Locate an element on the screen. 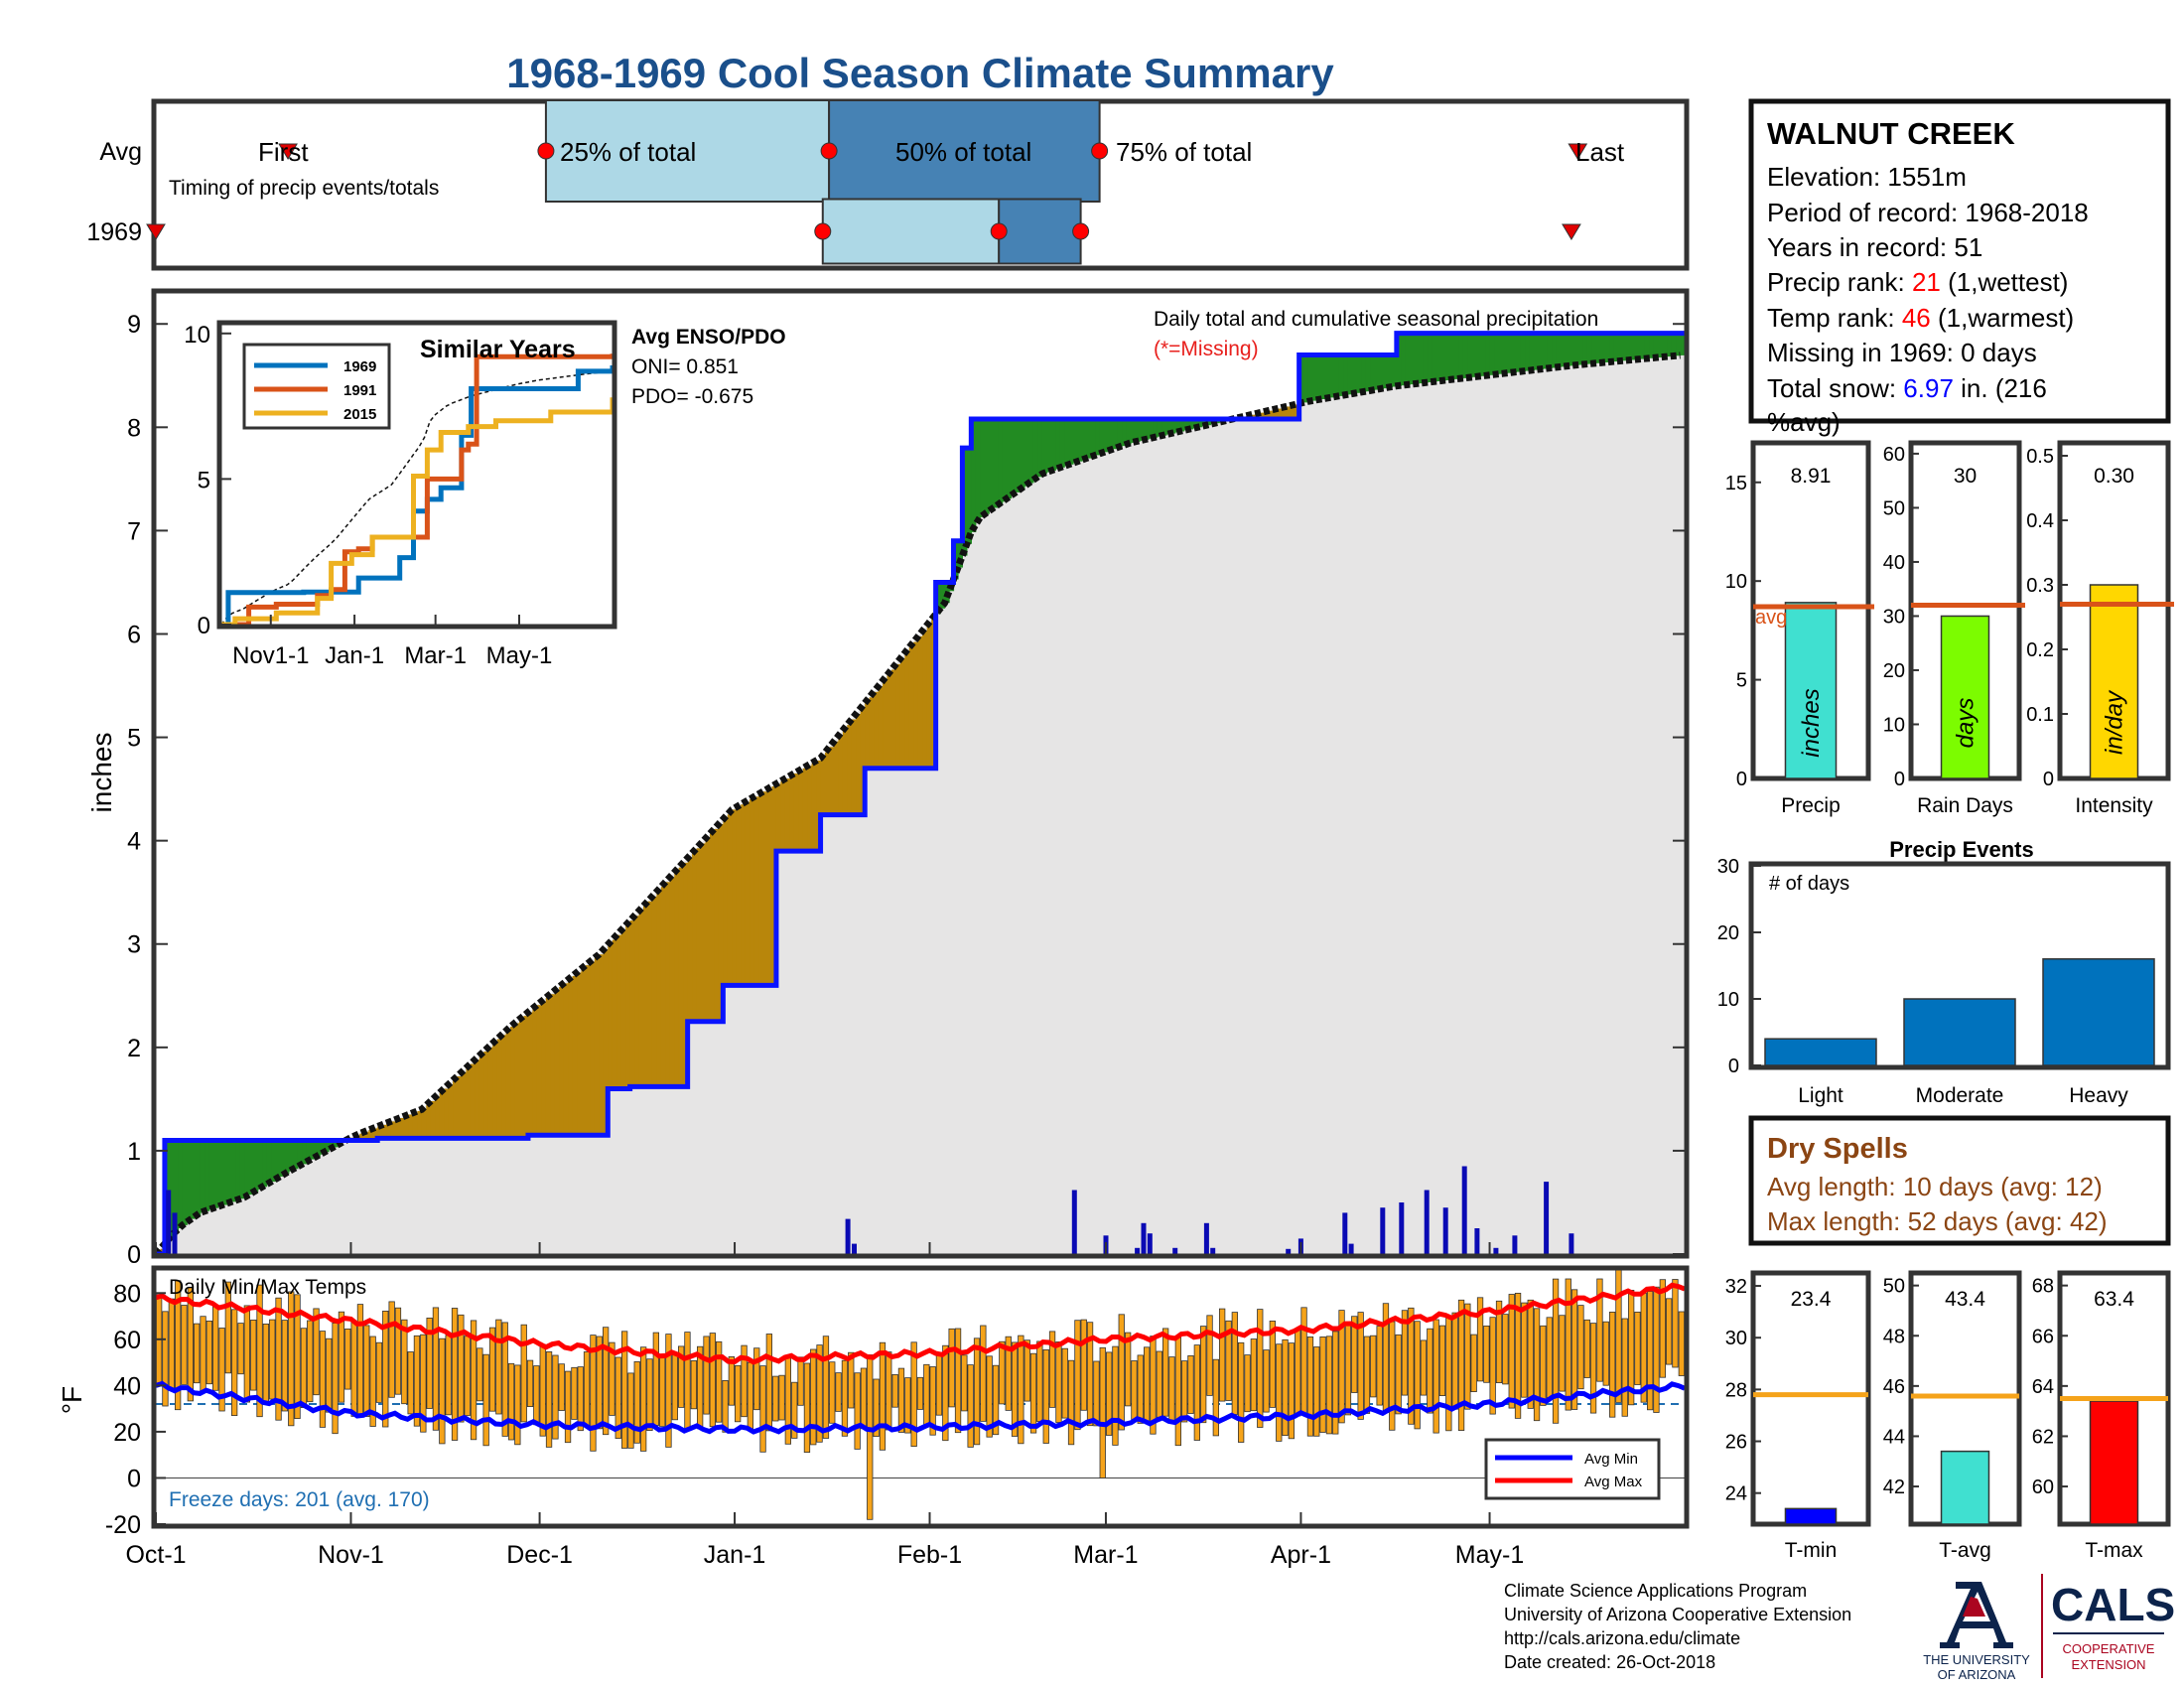 This screenshot has width=2184, height=1688. precip-y-tick-label: 3 is located at coordinates (134, 945).